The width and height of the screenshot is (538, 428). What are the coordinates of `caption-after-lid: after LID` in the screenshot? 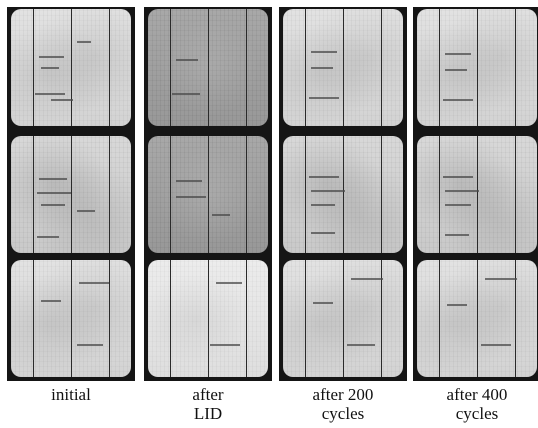 It's located at (208, 404).